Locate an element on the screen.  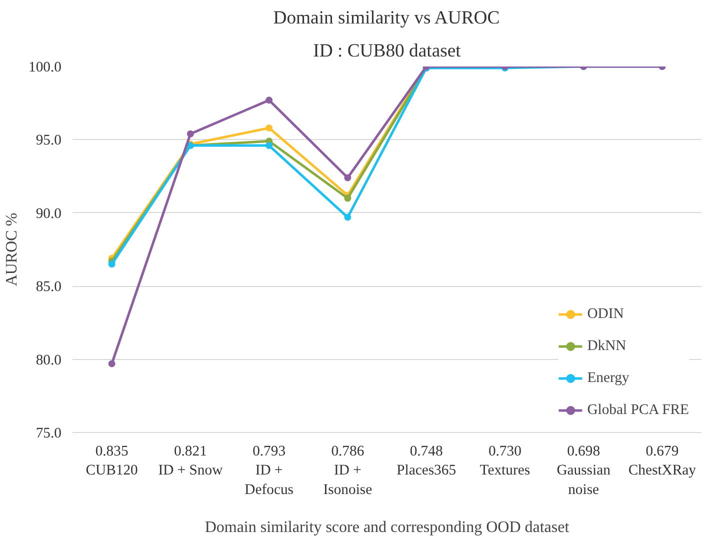
x-axis-title: Domain similarity score and corresponding OOD dataset is located at coordinates (387, 527).